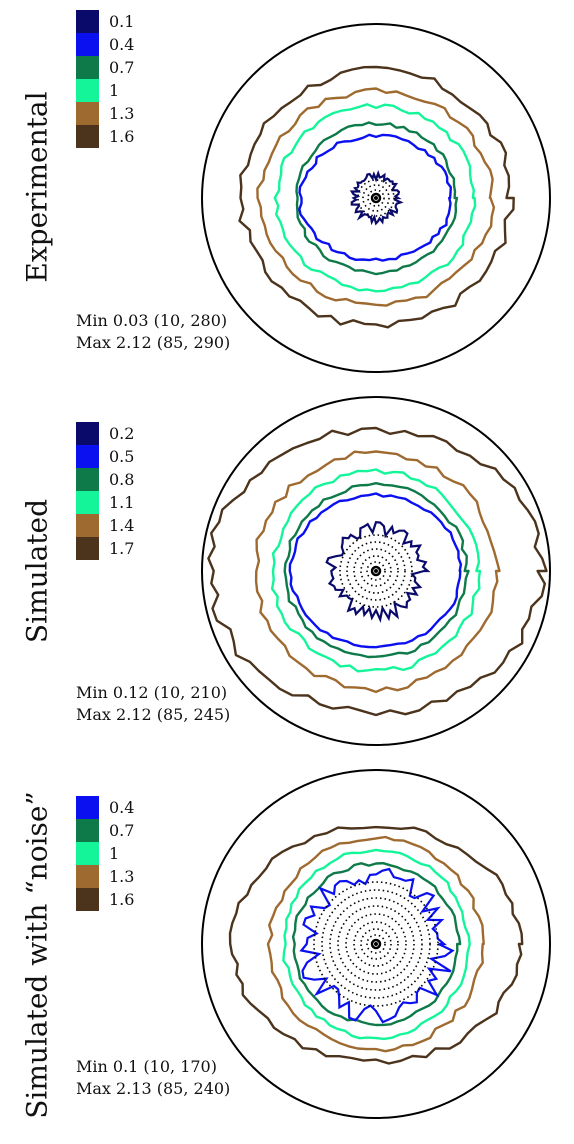 The height and width of the screenshot is (1144, 574). Describe the element at coordinates (153, 342) in the screenshot. I see `max-text: Max 2.12 (85, 290)` at that location.